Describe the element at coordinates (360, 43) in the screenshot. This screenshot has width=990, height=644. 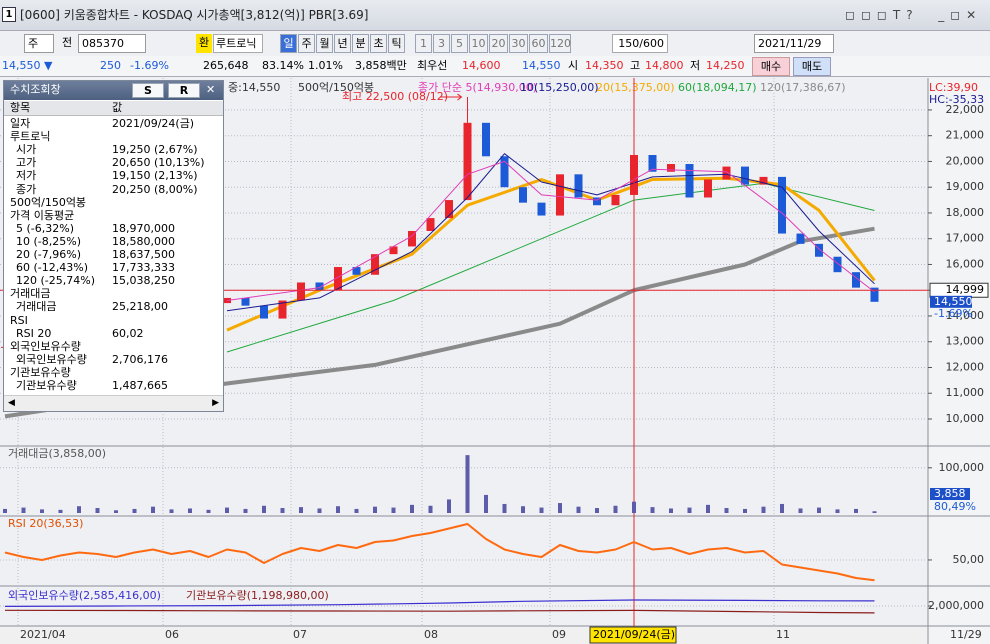
I see `interval-button: 분` at that location.